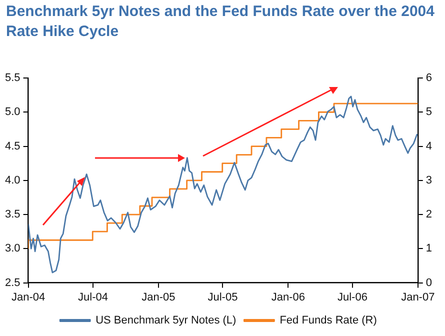 Image resolution: width=445 pixels, height=336 pixels. Describe the element at coordinates (12, 180) in the screenshot. I see `y-tick-label: 4.0` at that location.